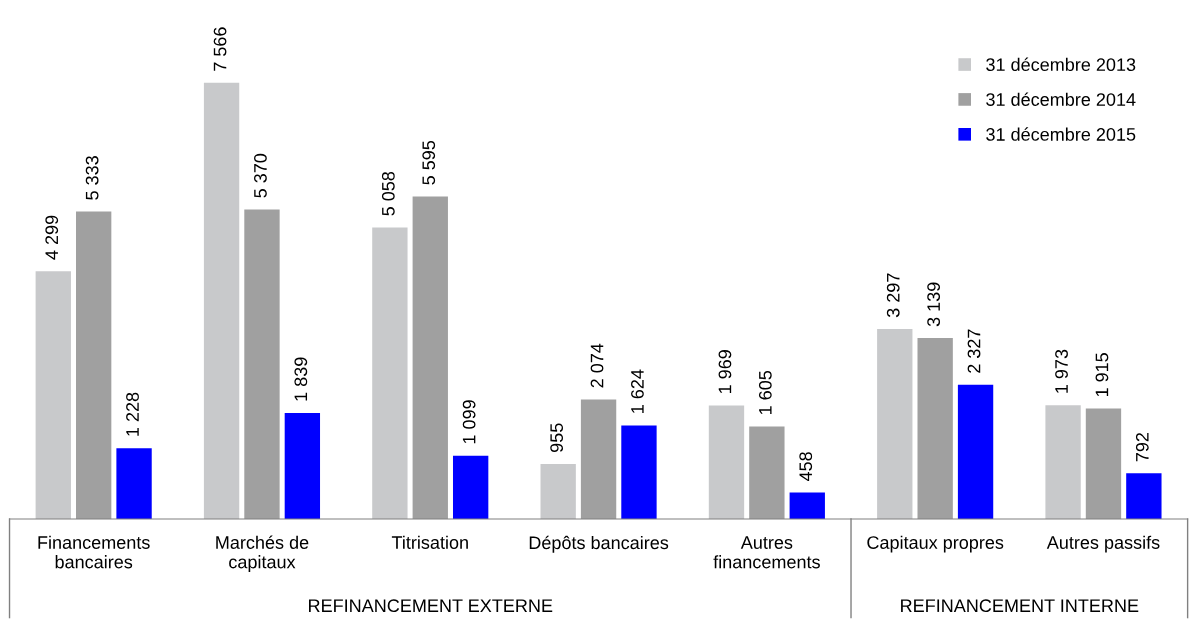 Image resolution: width=1190 pixels, height=619 pixels. Describe the element at coordinates (974, 351) in the screenshot. I see `data-label: 2 327` at that location.